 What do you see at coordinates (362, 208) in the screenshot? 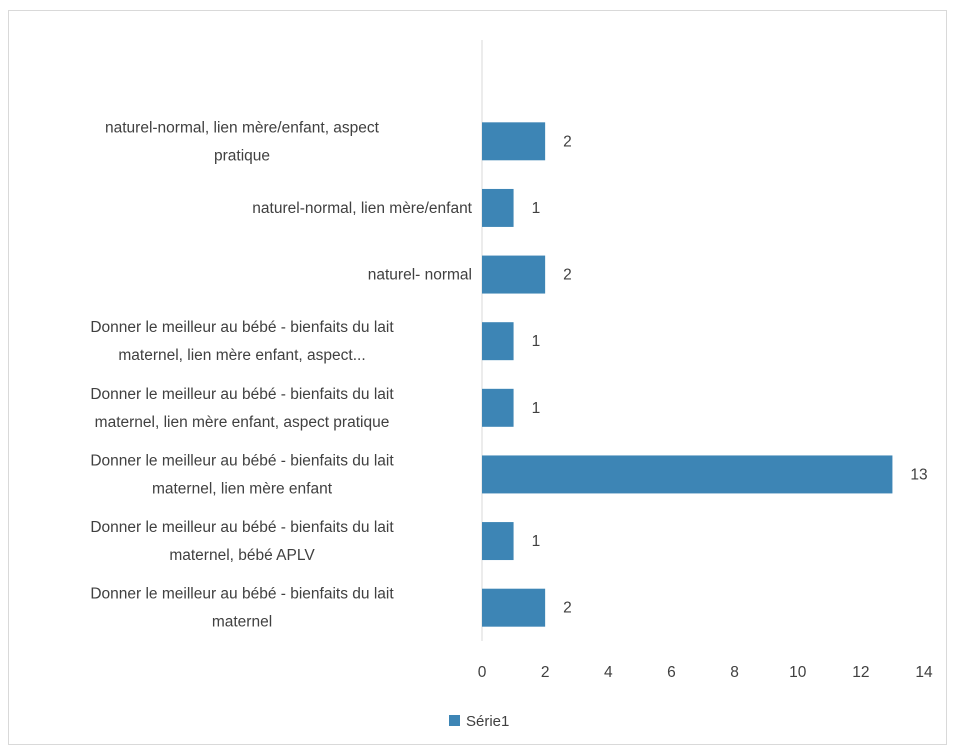
I see `category-label: naturel-normal, lien mère/enfant` at bounding box center [362, 208].